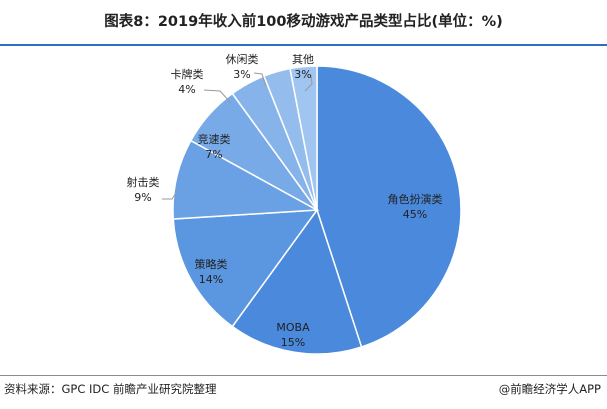 The height and width of the screenshot is (409, 607). I want to click on slice-value-7: 3%, so click(241, 74).